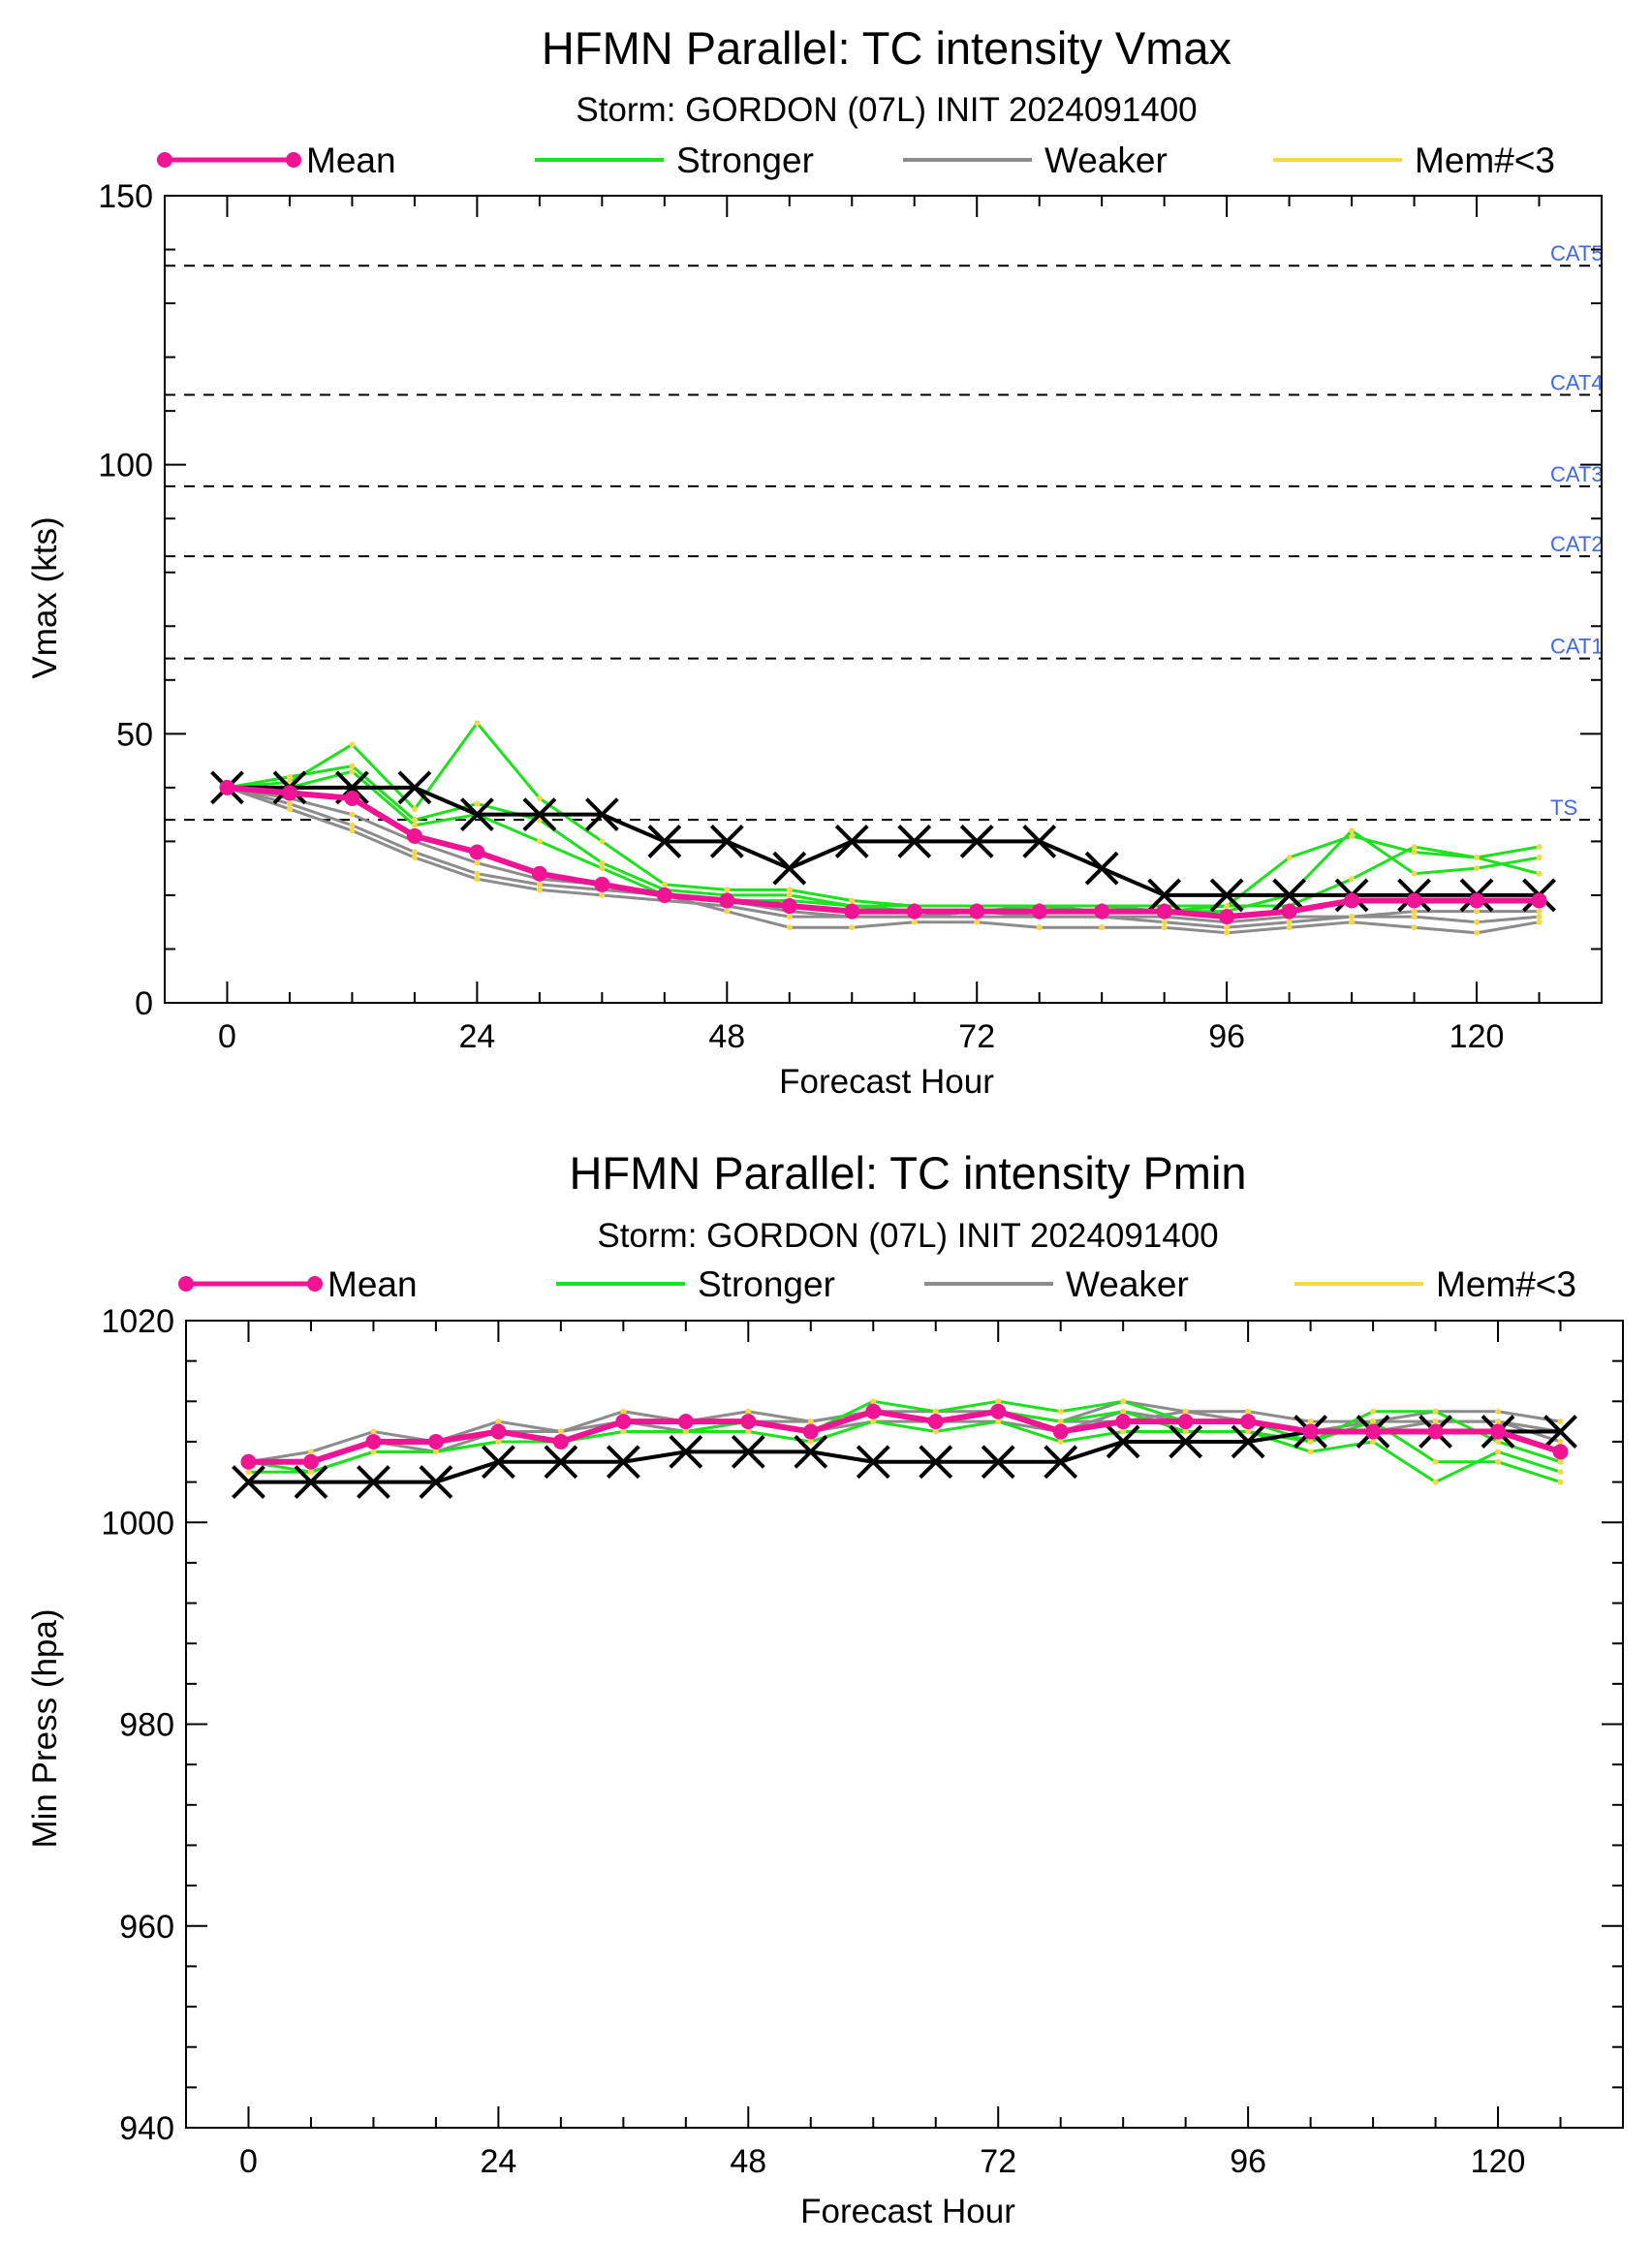 The width and height of the screenshot is (1652, 2244). What do you see at coordinates (1106, 160) in the screenshot?
I see `legend-weaker-label: Weaker` at bounding box center [1106, 160].